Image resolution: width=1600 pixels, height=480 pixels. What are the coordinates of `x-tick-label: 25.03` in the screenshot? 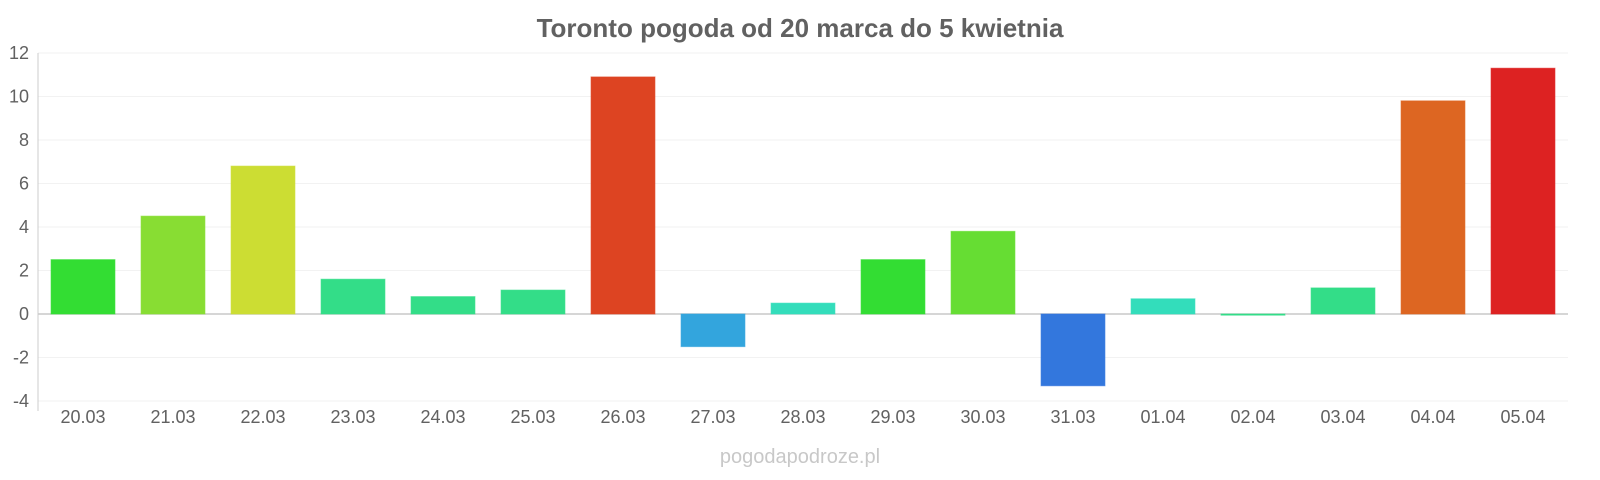 It's located at (532, 417).